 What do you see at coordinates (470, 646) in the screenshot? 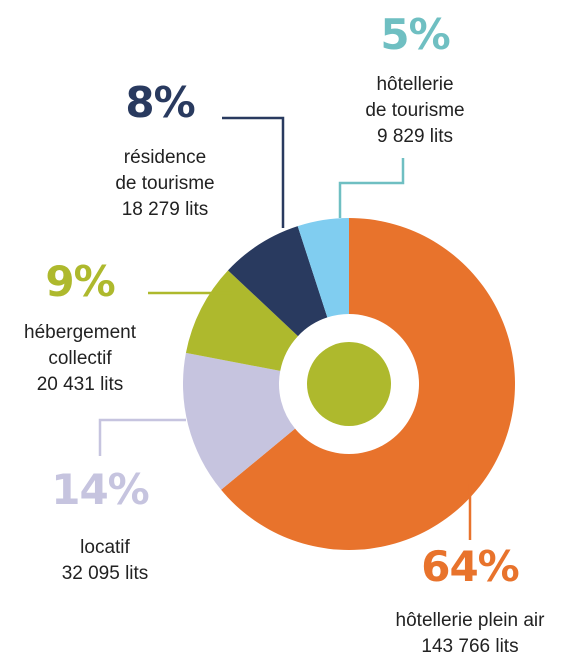
I see `capacity-label: 143 766 lits` at bounding box center [470, 646].